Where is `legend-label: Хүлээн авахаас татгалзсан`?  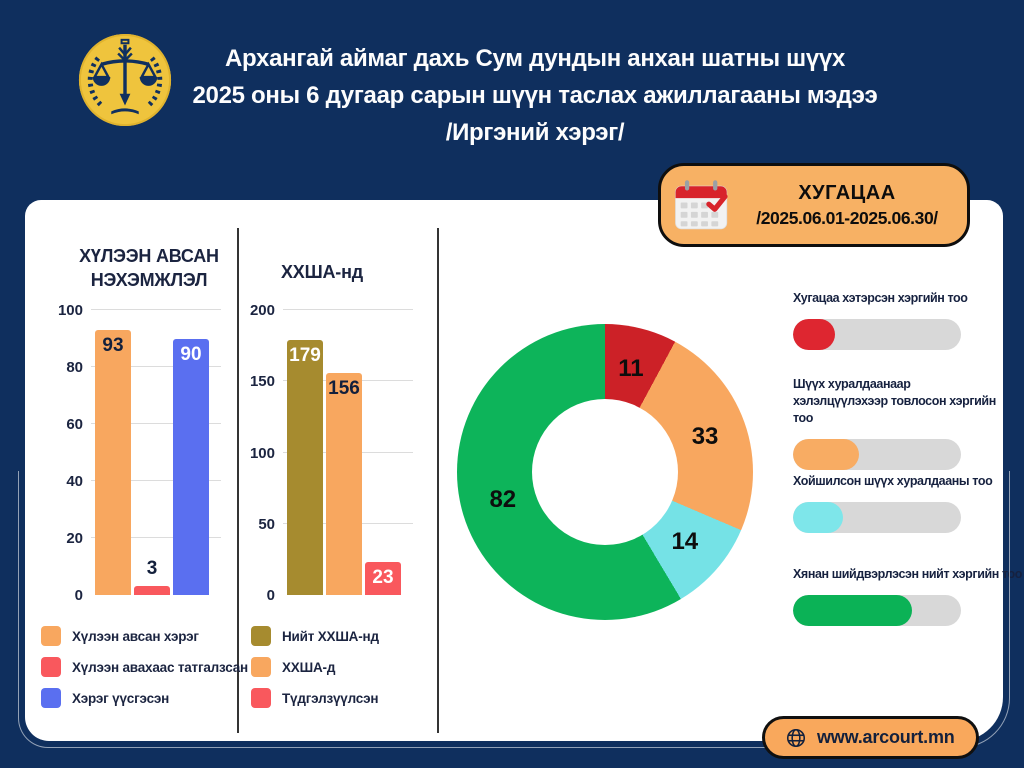
legend-label: Хүлээн авахаас татгалзсан is located at coordinates (160, 667).